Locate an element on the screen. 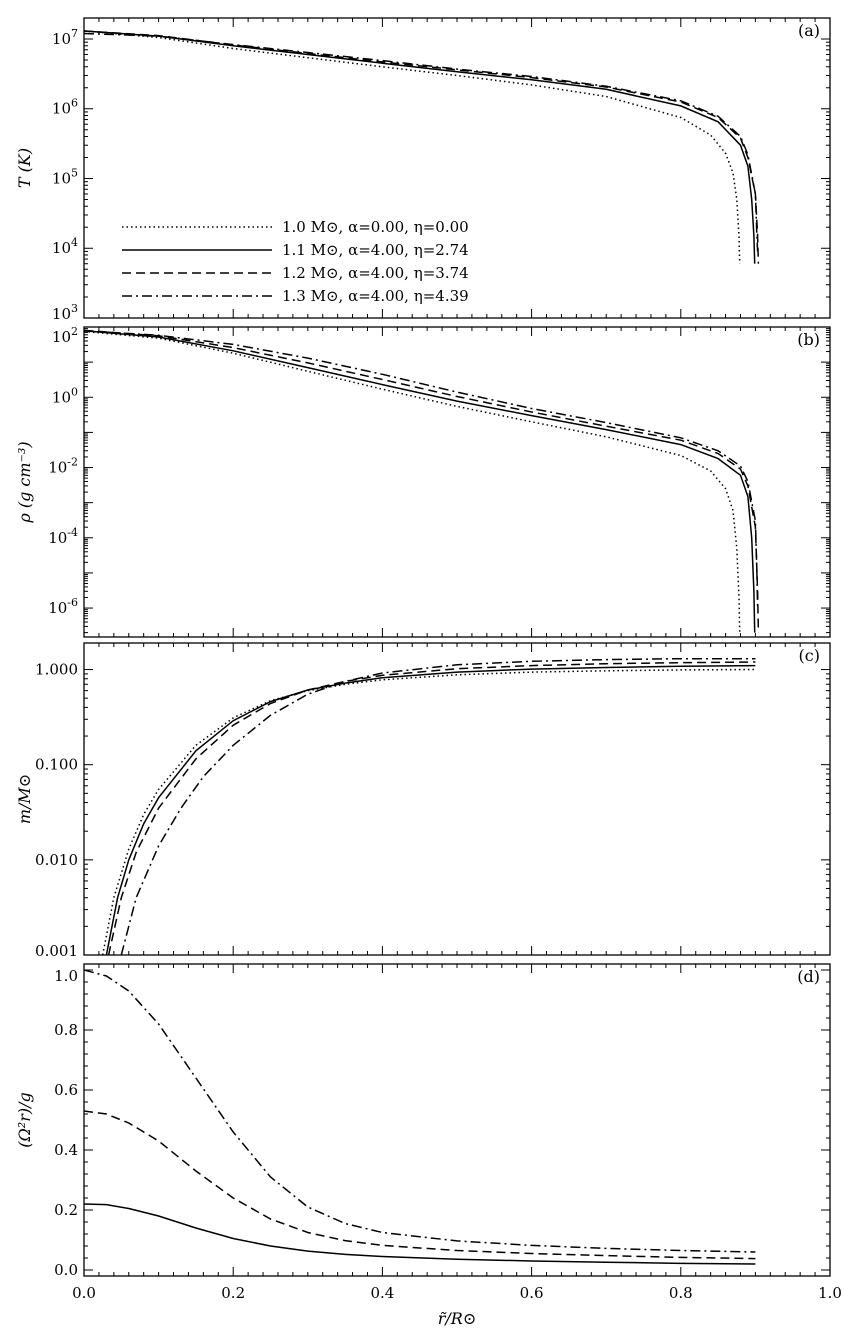  y-tick-label: 10⁵ is located at coordinates (65, 176).